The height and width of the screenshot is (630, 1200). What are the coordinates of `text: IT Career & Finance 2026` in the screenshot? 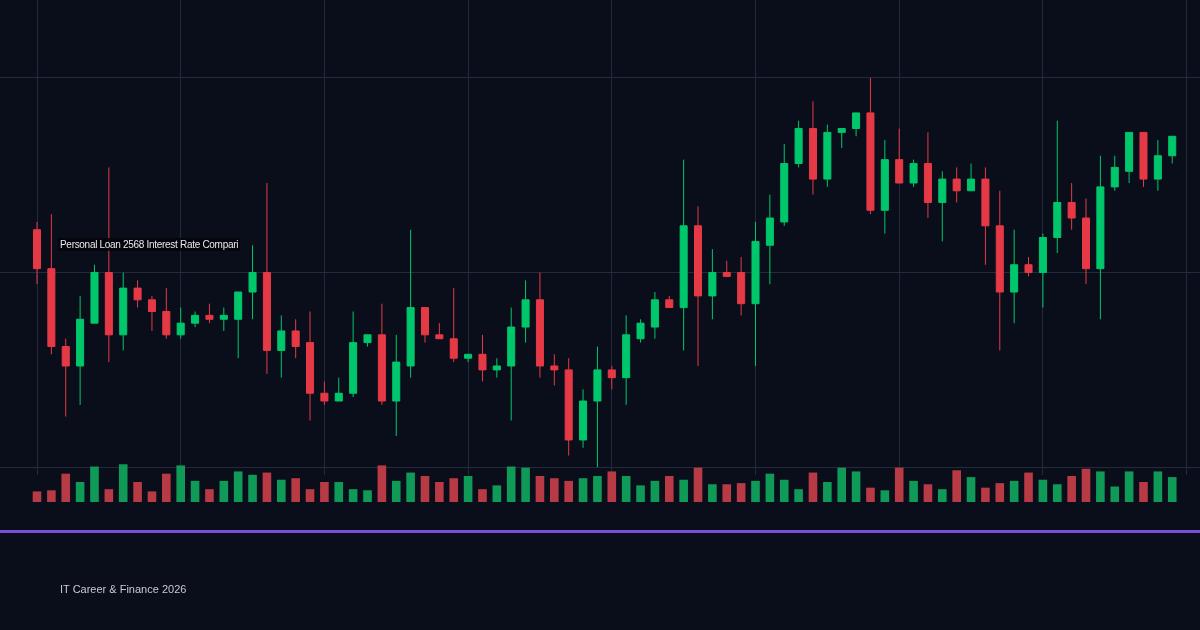 It's located at (123, 589).